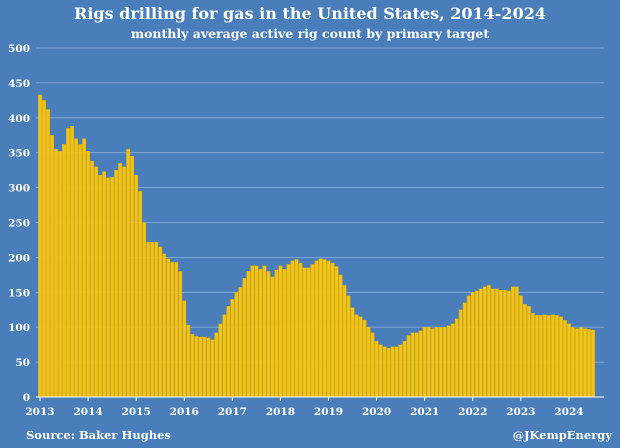 The width and height of the screenshot is (620, 448). What do you see at coordinates (87, 412) in the screenshot?
I see `x-tick-label-2014: 2014` at bounding box center [87, 412].